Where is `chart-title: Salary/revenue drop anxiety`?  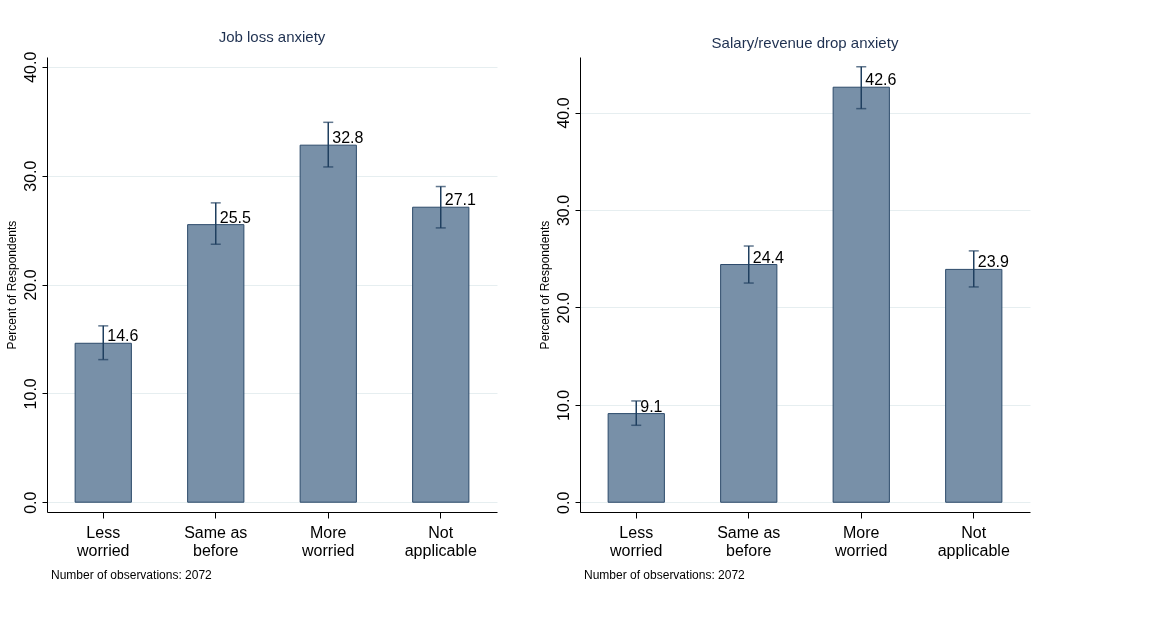
chart-title: Salary/revenue drop anxiety is located at coordinates (805, 42).